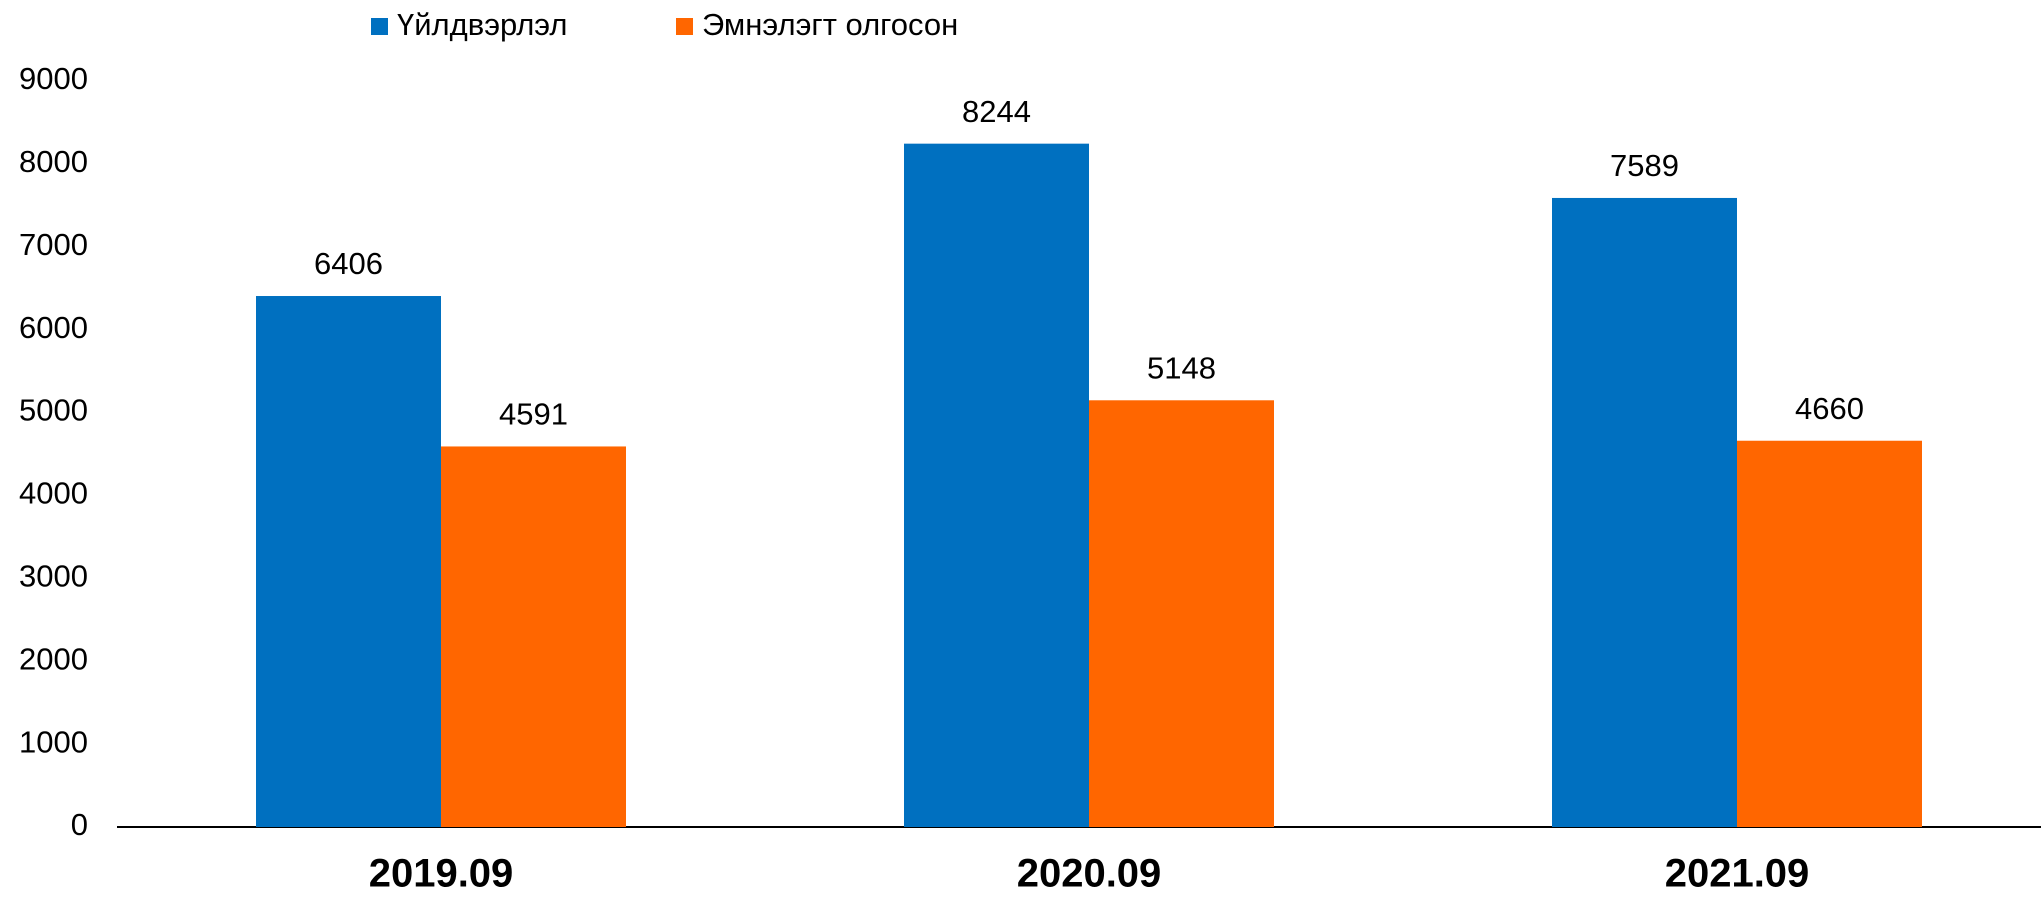 Image resolution: width=2041 pixels, height=898 pixels. What do you see at coordinates (533, 414) in the screenshot?
I see `data-label: 4591` at bounding box center [533, 414].